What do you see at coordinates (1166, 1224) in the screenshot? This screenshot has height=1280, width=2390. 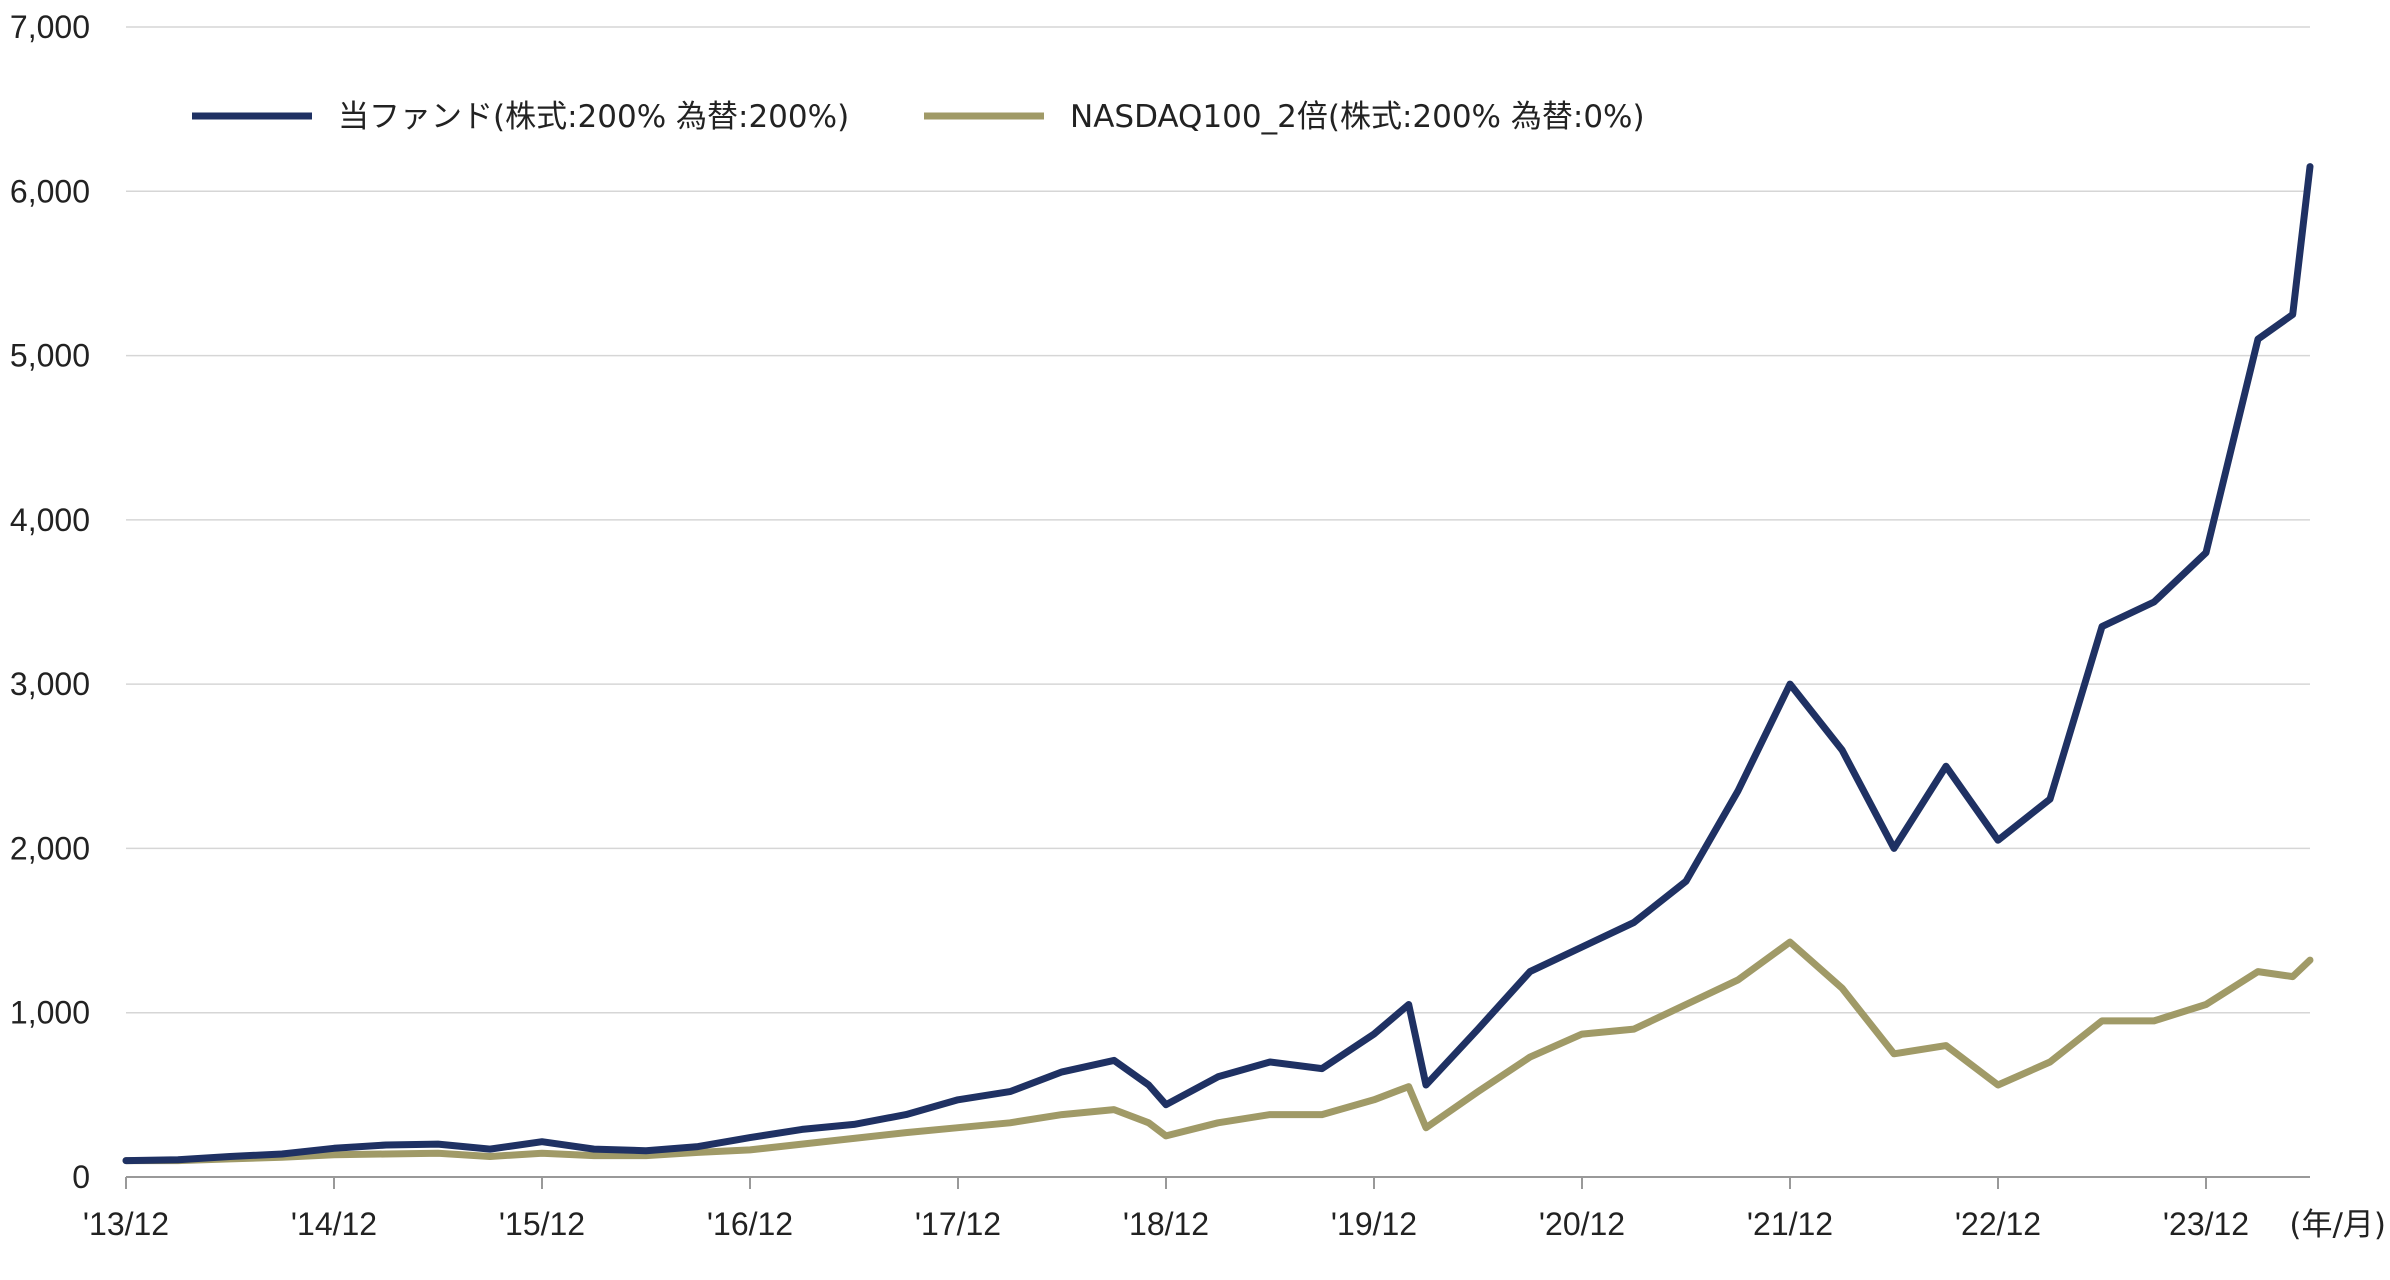 I see `x-tick-label: '18/12` at bounding box center [1166, 1224].